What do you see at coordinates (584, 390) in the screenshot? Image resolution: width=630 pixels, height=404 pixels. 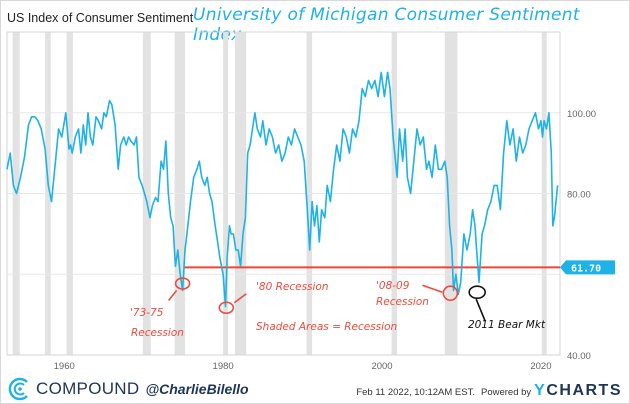 I see `ycharts-wordmark: CHARTS` at bounding box center [584, 390].